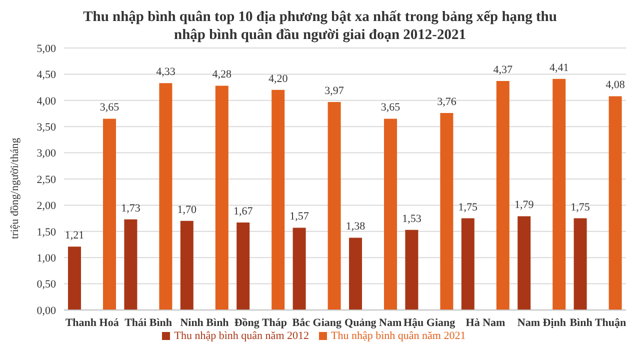 This screenshot has width=640, height=351. What do you see at coordinates (243, 211) in the screenshot?
I see `data-label: 1,67` at bounding box center [243, 211].